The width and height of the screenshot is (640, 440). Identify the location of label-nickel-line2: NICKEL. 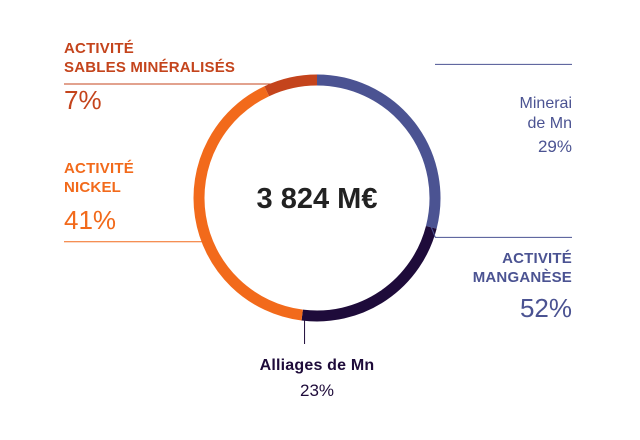
(93, 187).